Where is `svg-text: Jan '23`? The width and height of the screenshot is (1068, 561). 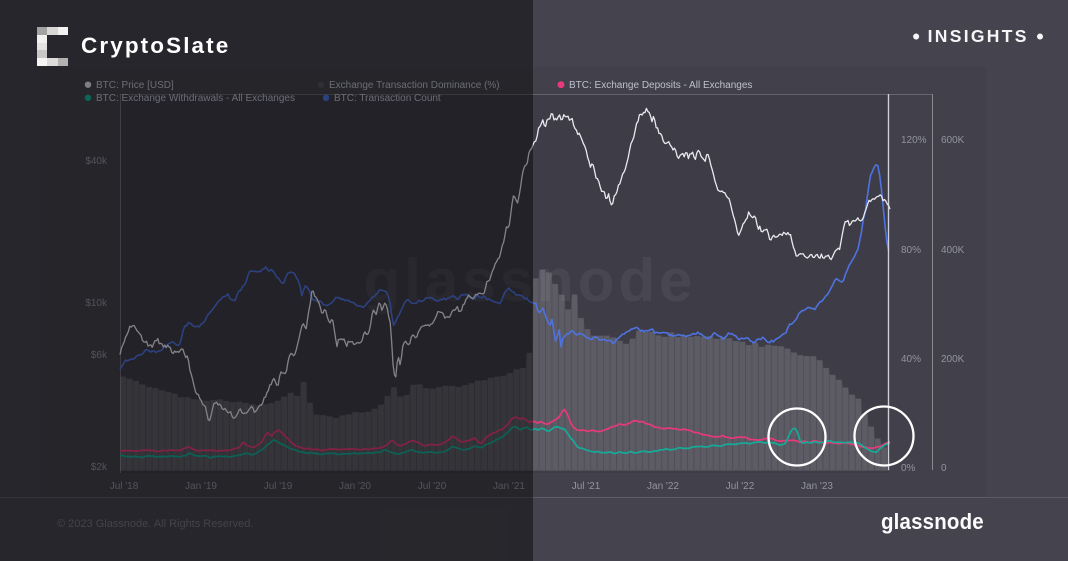 svg-text: Jan '23 is located at coordinates (817, 486).